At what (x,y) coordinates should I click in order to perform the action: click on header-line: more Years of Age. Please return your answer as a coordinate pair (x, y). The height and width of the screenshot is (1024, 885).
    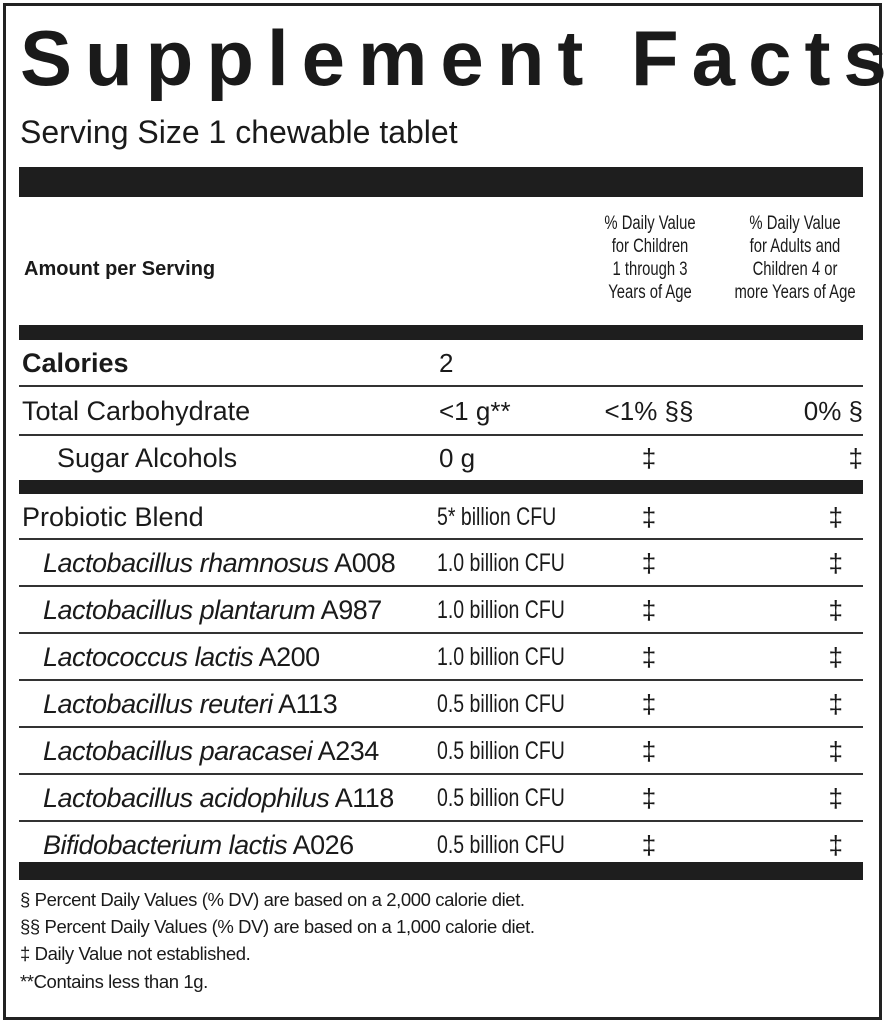
    Looking at the image, I should click on (795, 292).